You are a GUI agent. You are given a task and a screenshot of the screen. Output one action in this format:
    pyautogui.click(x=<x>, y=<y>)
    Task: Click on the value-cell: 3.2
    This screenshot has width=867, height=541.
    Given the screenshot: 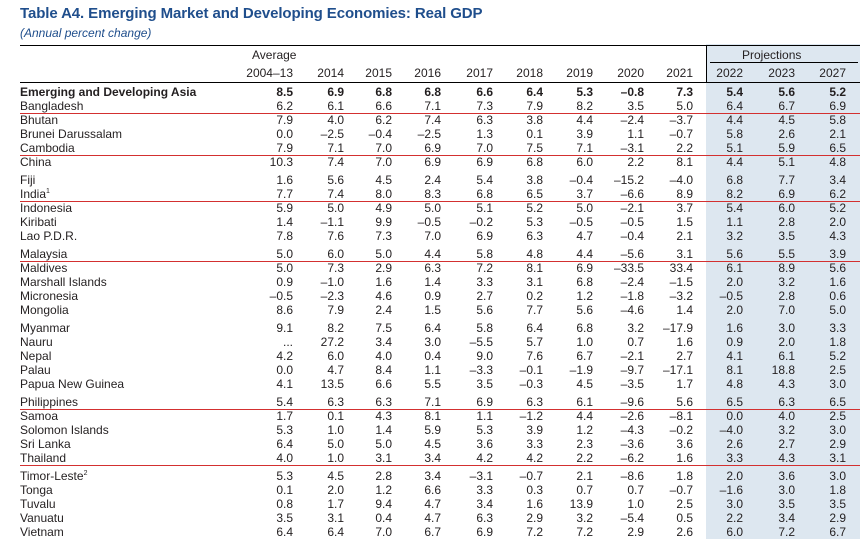 What is the action you would take?
    pyautogui.click(x=734, y=236)
    